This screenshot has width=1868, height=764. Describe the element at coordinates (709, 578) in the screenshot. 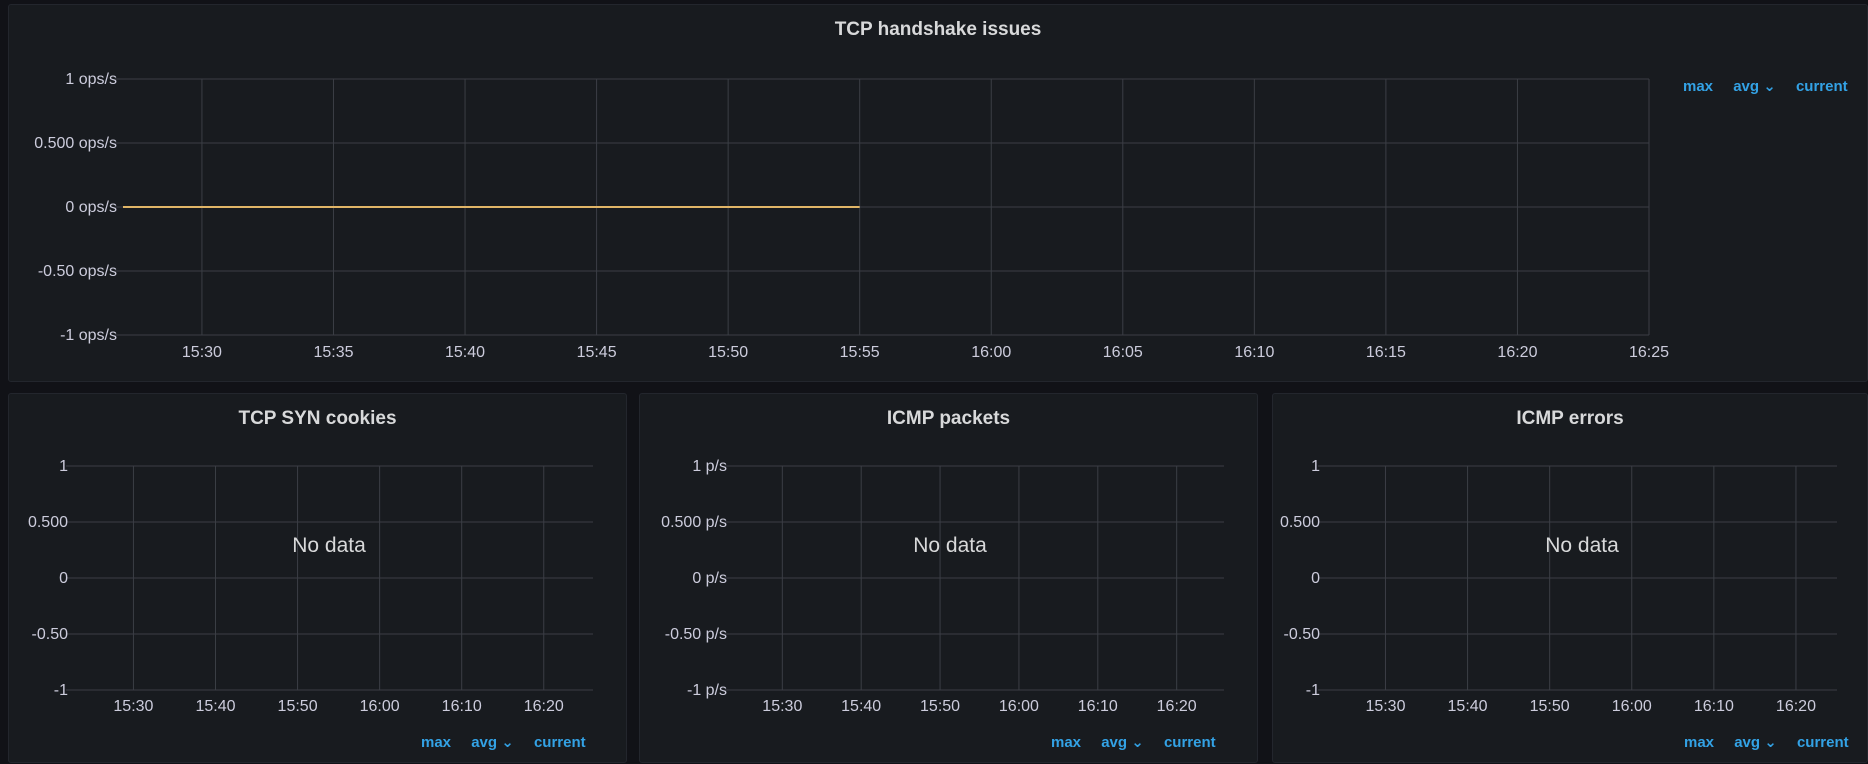

I see `y-tick-label: 0 p/s` at that location.